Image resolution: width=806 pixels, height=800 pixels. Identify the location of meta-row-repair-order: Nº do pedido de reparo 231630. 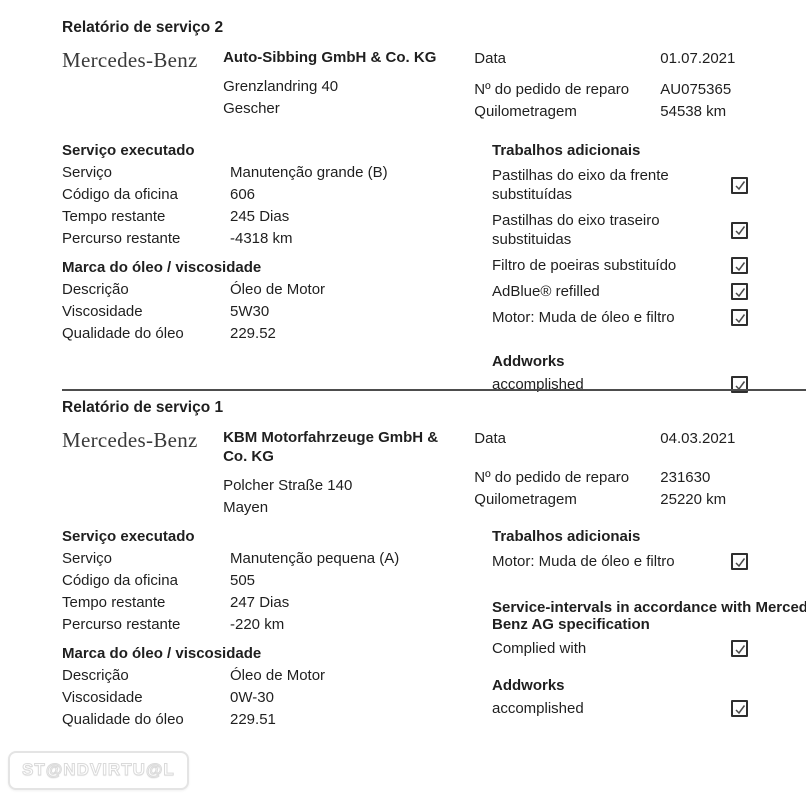
(640, 478).